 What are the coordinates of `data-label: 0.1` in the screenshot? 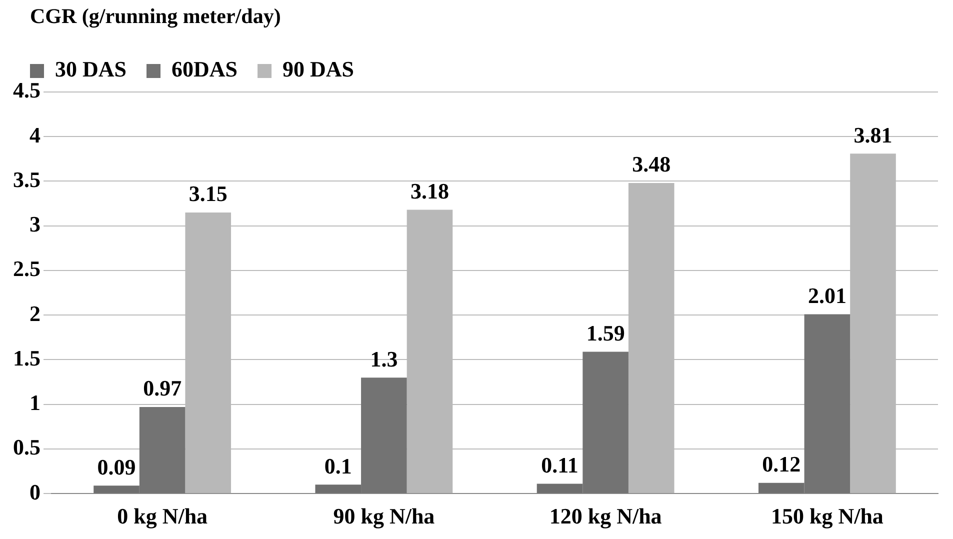 It's located at (338, 465).